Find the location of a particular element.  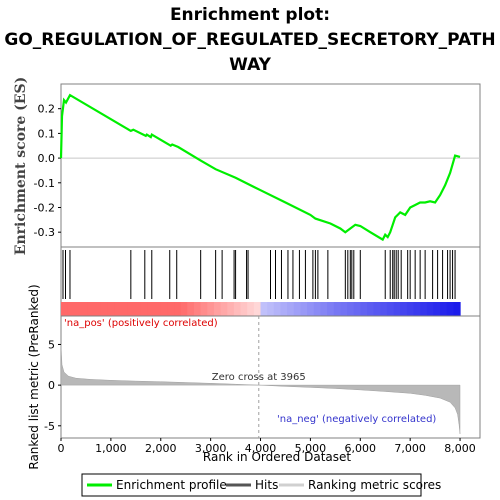

es-axis-label: Enrichment score (ES) is located at coordinates (21, 166).